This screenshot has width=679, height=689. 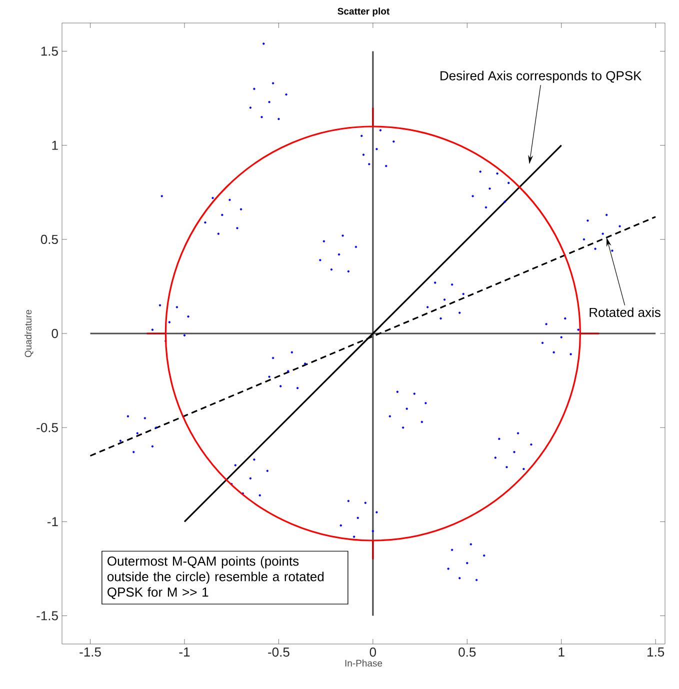 What do you see at coordinates (53, 521) in the screenshot?
I see `y-tick-label: -1` at bounding box center [53, 521].